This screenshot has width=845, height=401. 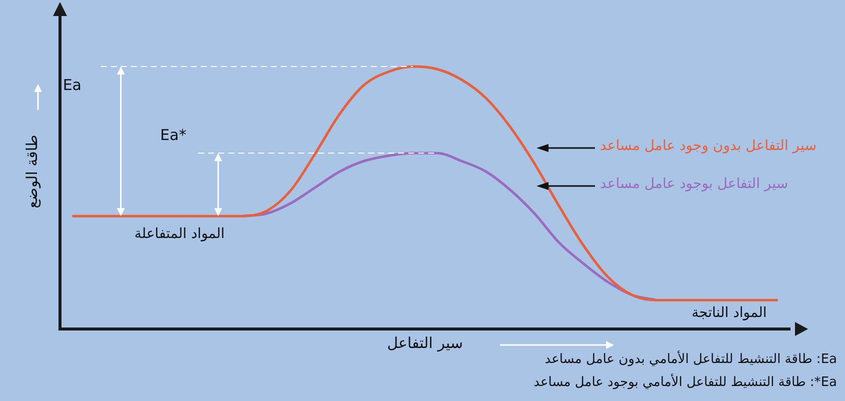 What do you see at coordinates (72, 85) in the screenshot?
I see `annotation: Ea` at bounding box center [72, 85].